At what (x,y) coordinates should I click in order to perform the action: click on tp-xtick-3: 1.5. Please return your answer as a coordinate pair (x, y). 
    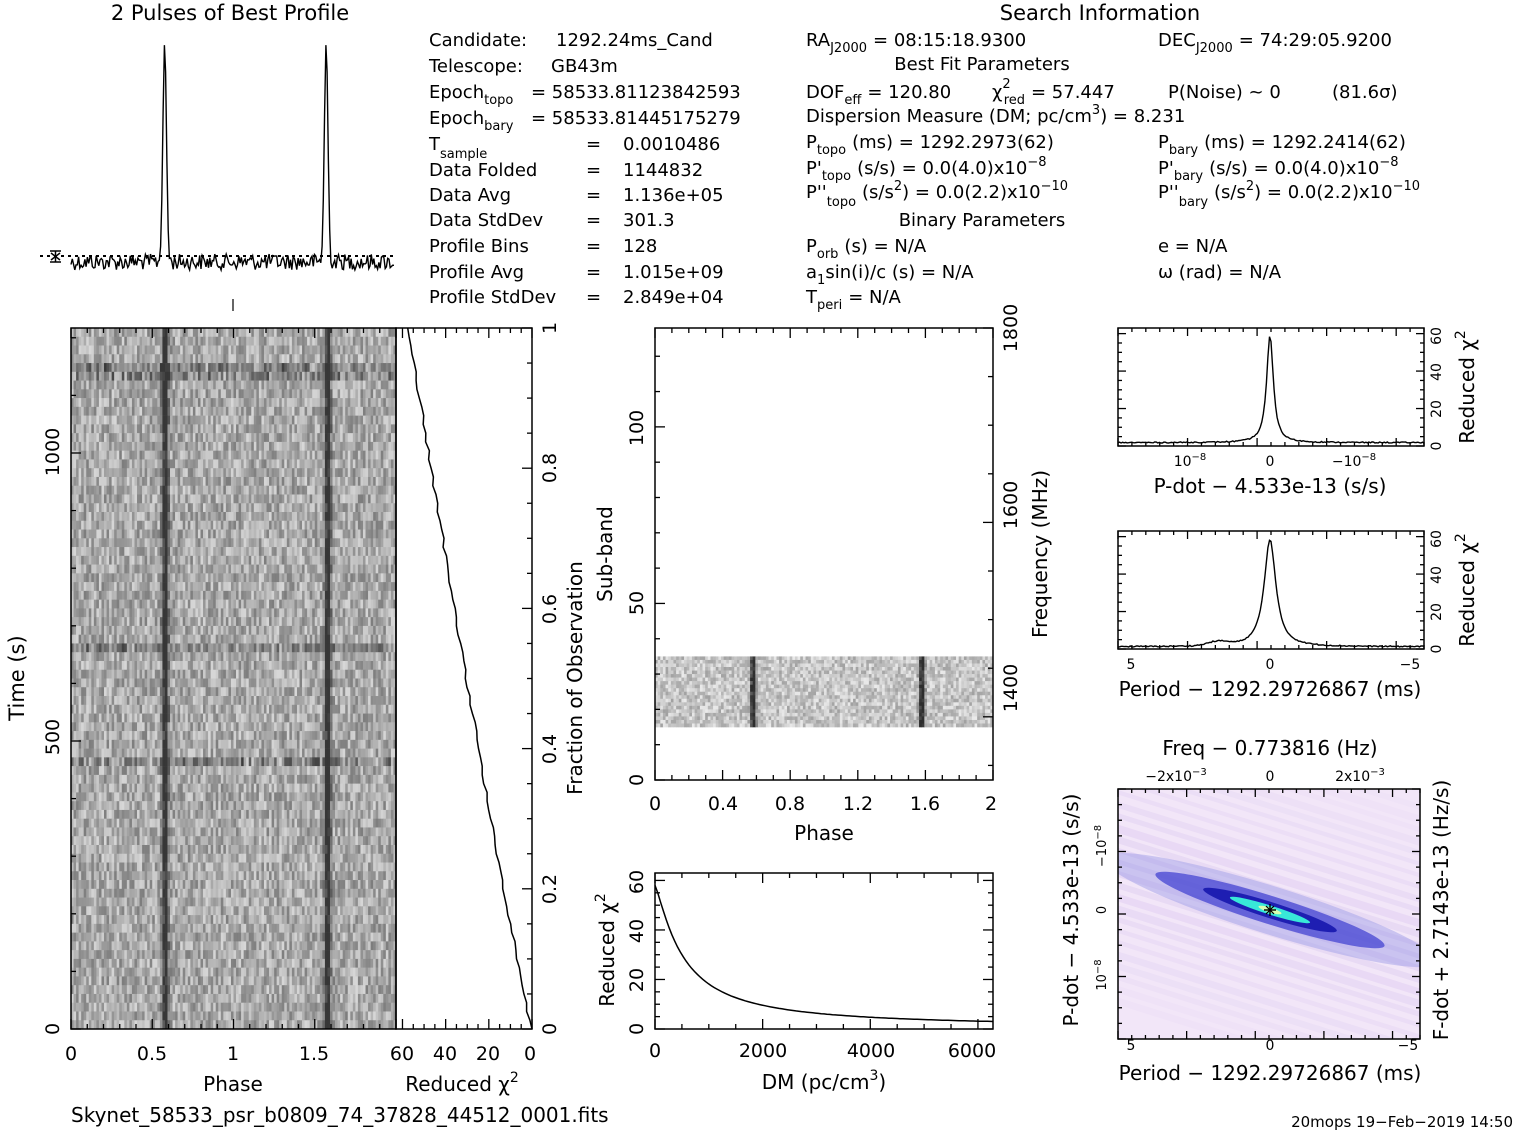
    Looking at the image, I should click on (314, 1054).